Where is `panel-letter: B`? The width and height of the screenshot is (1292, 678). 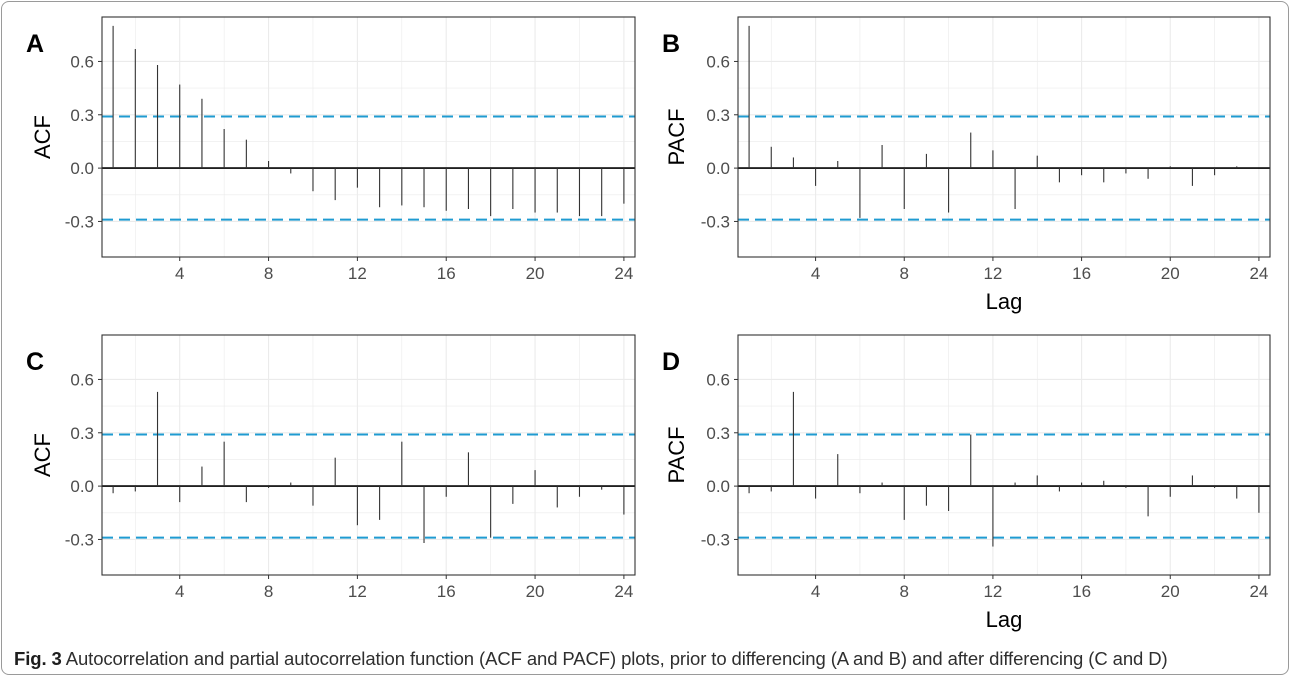
panel-letter: B is located at coordinates (671, 44).